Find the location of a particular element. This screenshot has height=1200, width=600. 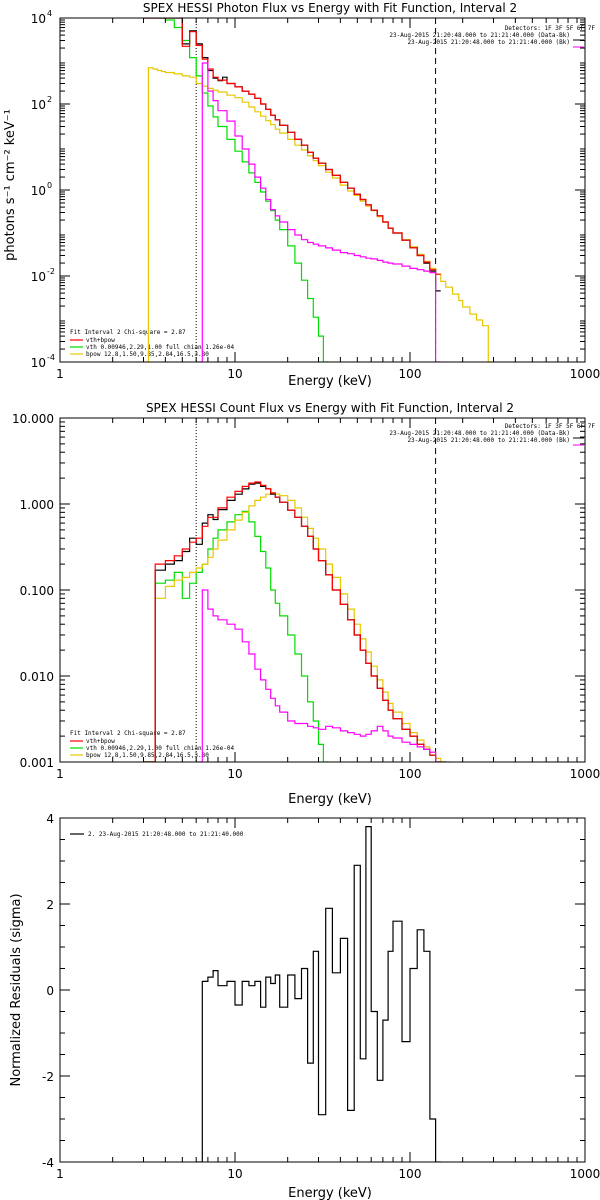

y-tick-exponent: -4 is located at coordinates (51, 357).